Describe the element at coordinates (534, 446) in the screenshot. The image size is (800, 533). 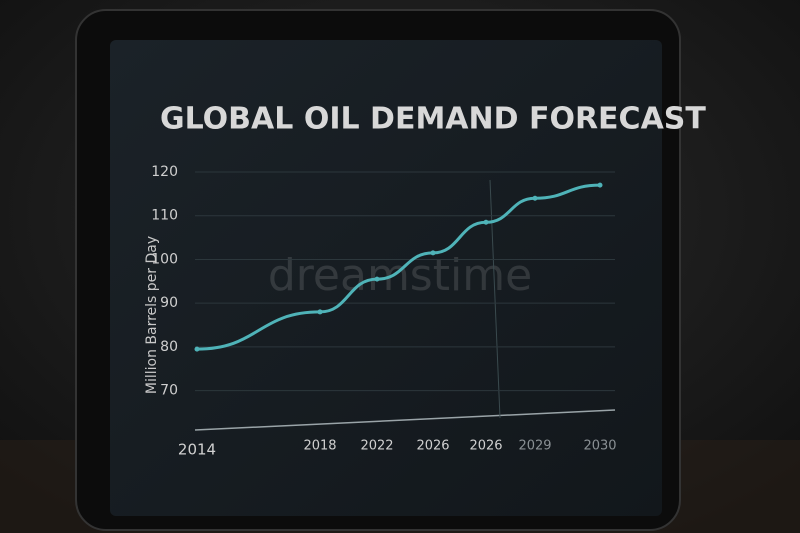
I see `x-tick-label: 2029` at that location.